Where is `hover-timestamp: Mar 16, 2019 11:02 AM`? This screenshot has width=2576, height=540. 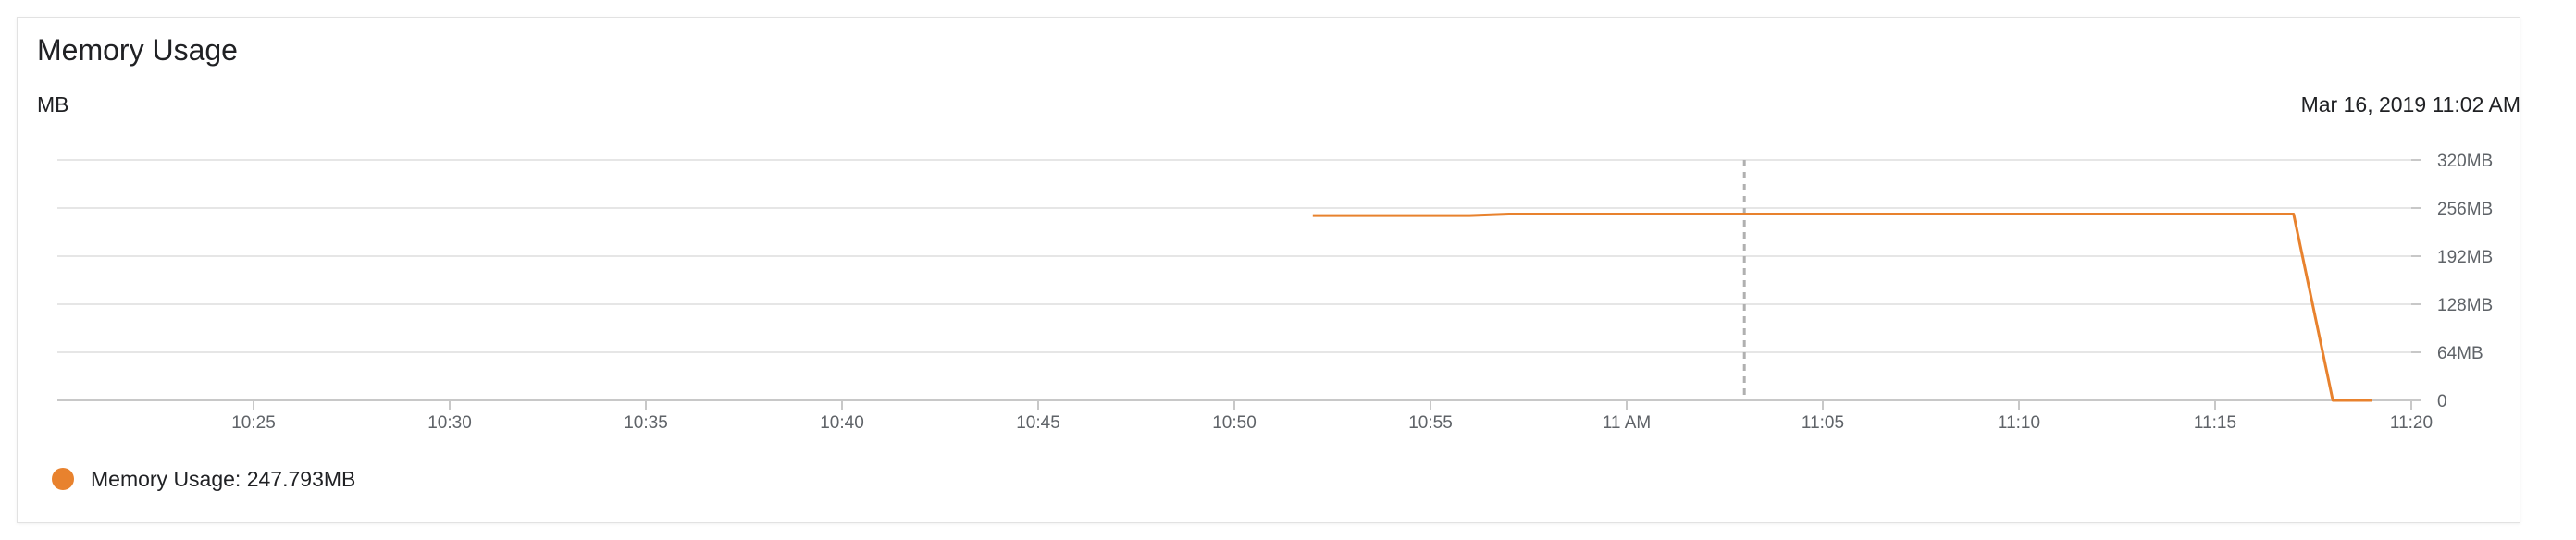 hover-timestamp: Mar 16, 2019 11:02 AM is located at coordinates (2410, 104).